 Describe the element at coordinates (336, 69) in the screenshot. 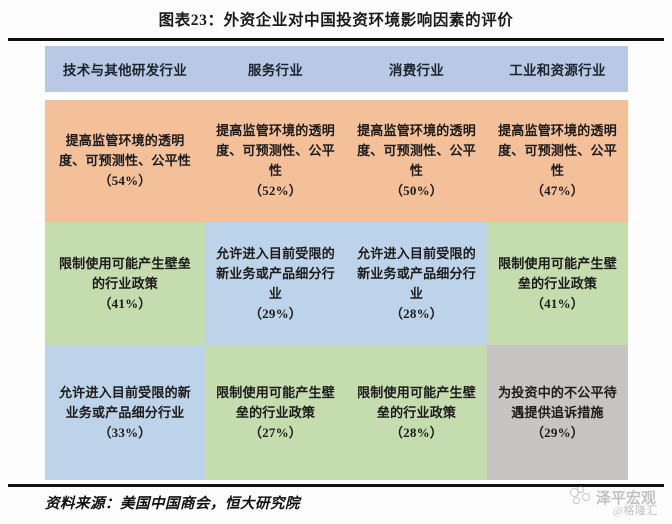

I see `table-header-row: 技术与其他研发行业 服务行业 消费行业 工业和资源行业` at that location.